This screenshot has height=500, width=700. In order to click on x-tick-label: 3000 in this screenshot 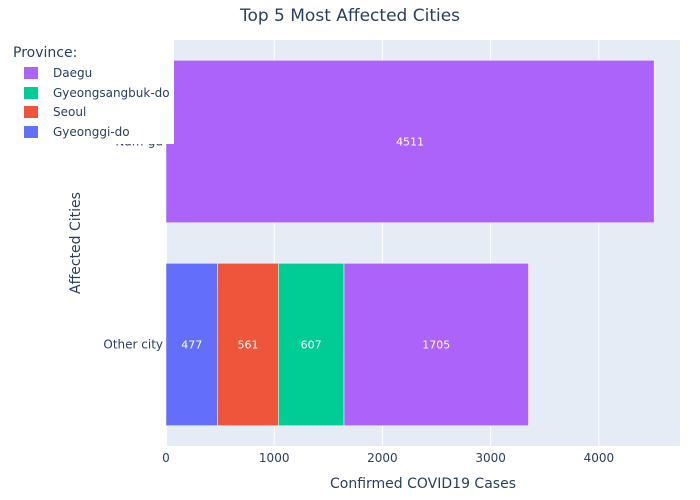, I will do `click(490, 458)`.